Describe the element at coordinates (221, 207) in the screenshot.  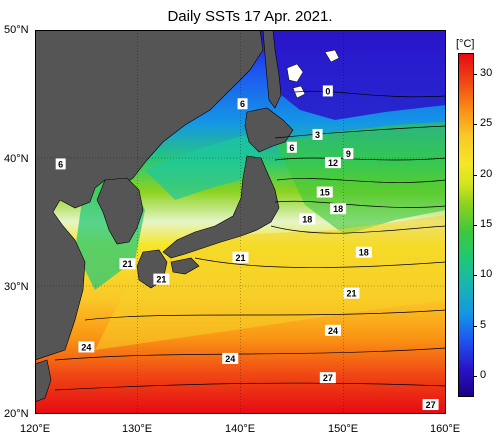
I see `honshu-island` at that location.